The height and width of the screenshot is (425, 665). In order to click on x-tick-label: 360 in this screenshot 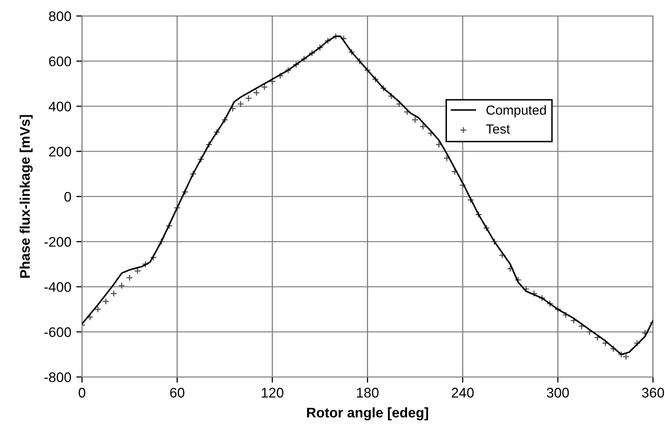, I will do `click(653, 393)`.